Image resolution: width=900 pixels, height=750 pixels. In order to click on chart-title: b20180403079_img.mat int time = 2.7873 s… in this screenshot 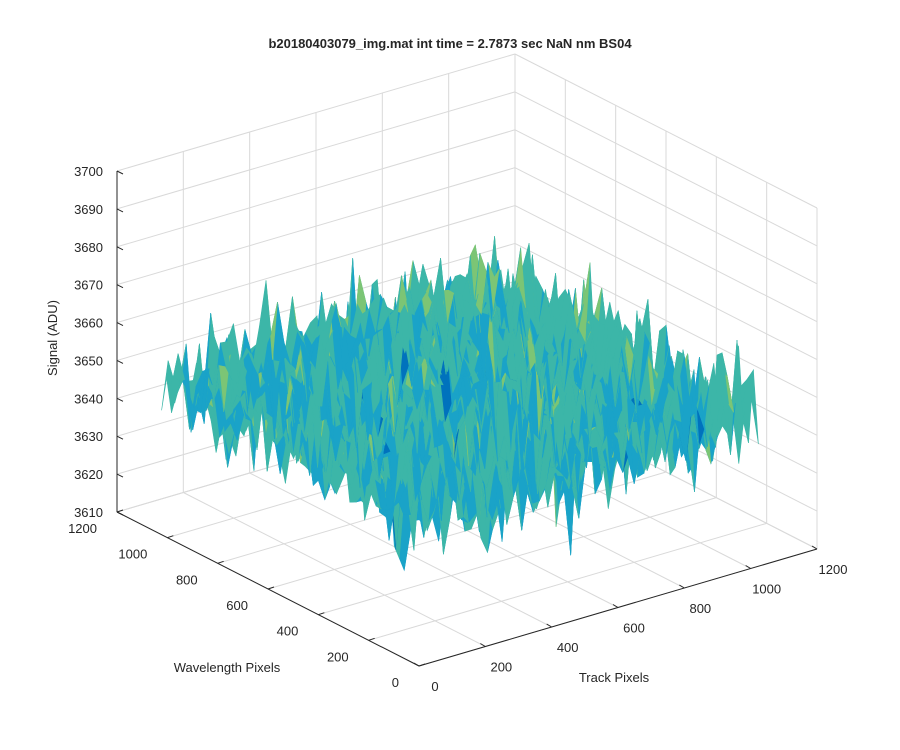, I will do `click(450, 43)`.